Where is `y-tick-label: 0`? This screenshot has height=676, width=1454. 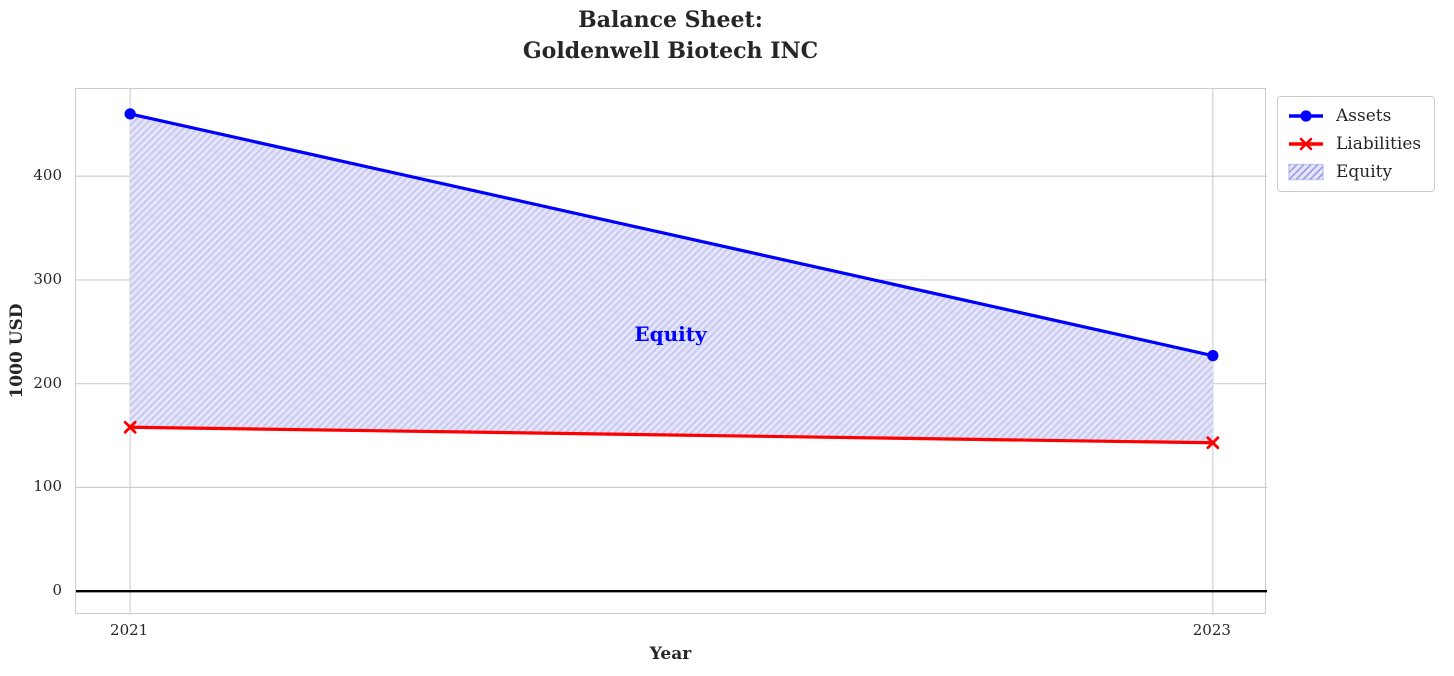
y-tick-label: 0 is located at coordinates (57, 590).